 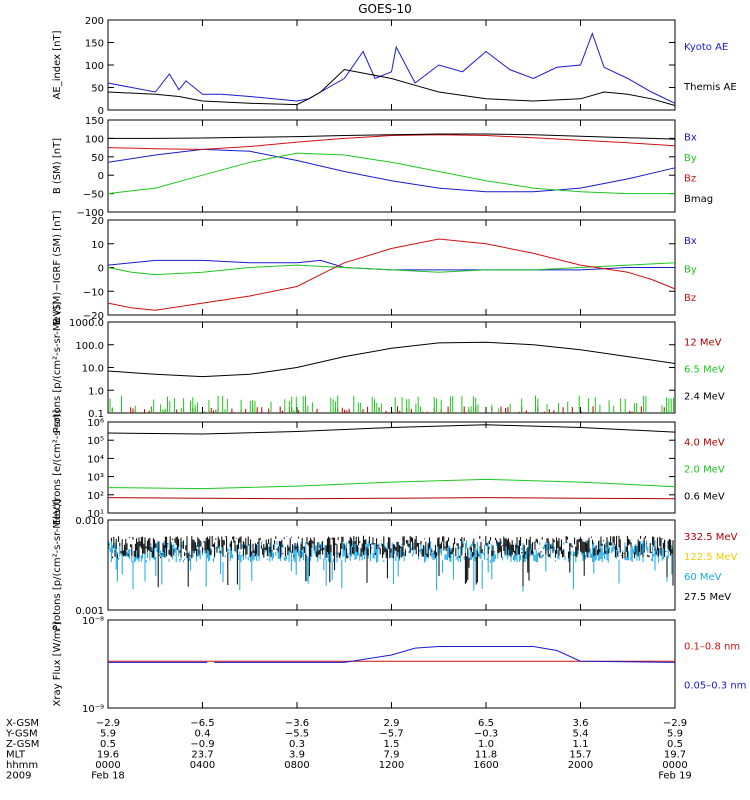 What do you see at coordinates (89, 346) in the screenshot?
I see `y-tick-label: 100.0` at bounding box center [89, 346].